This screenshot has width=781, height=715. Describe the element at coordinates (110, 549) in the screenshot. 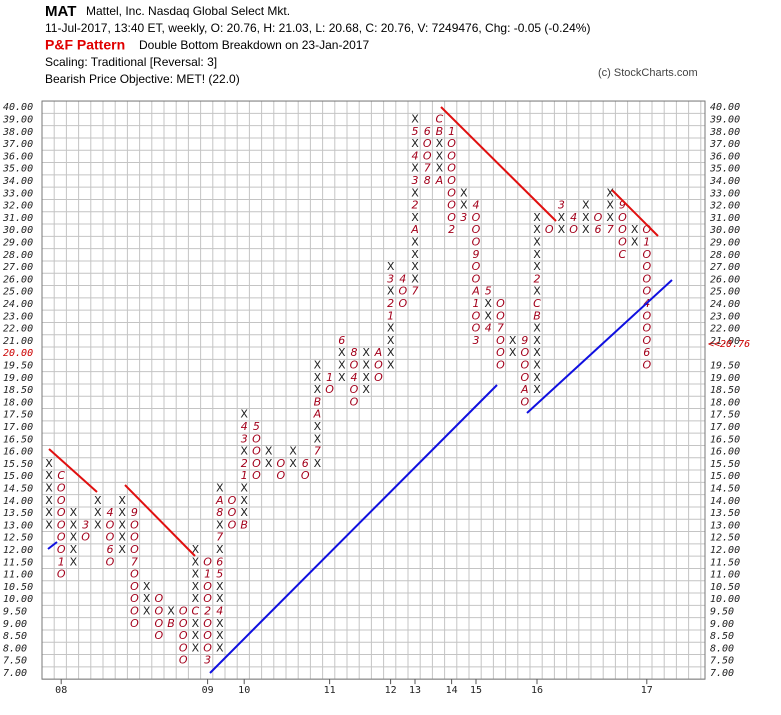

I see `month-marker: 6` at that location.